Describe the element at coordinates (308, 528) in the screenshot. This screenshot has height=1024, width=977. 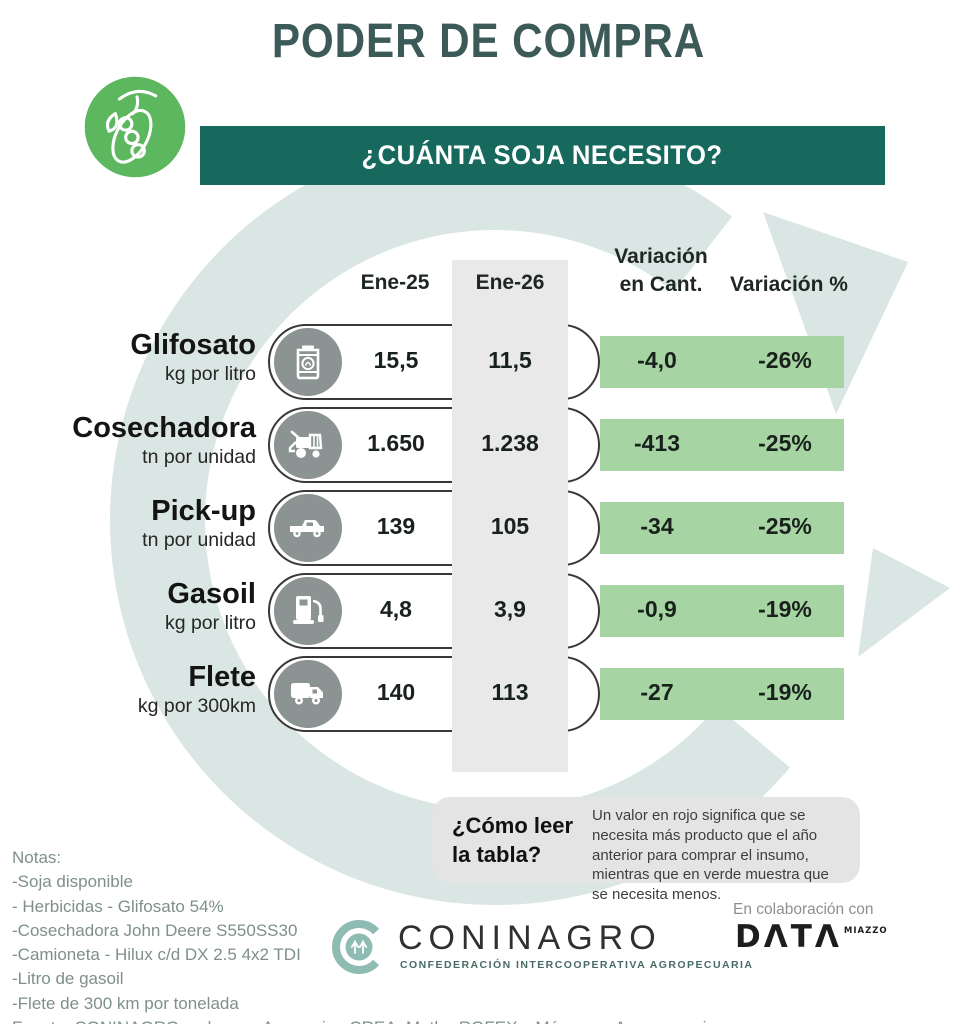
I see `pickup-truck-icon` at that location.